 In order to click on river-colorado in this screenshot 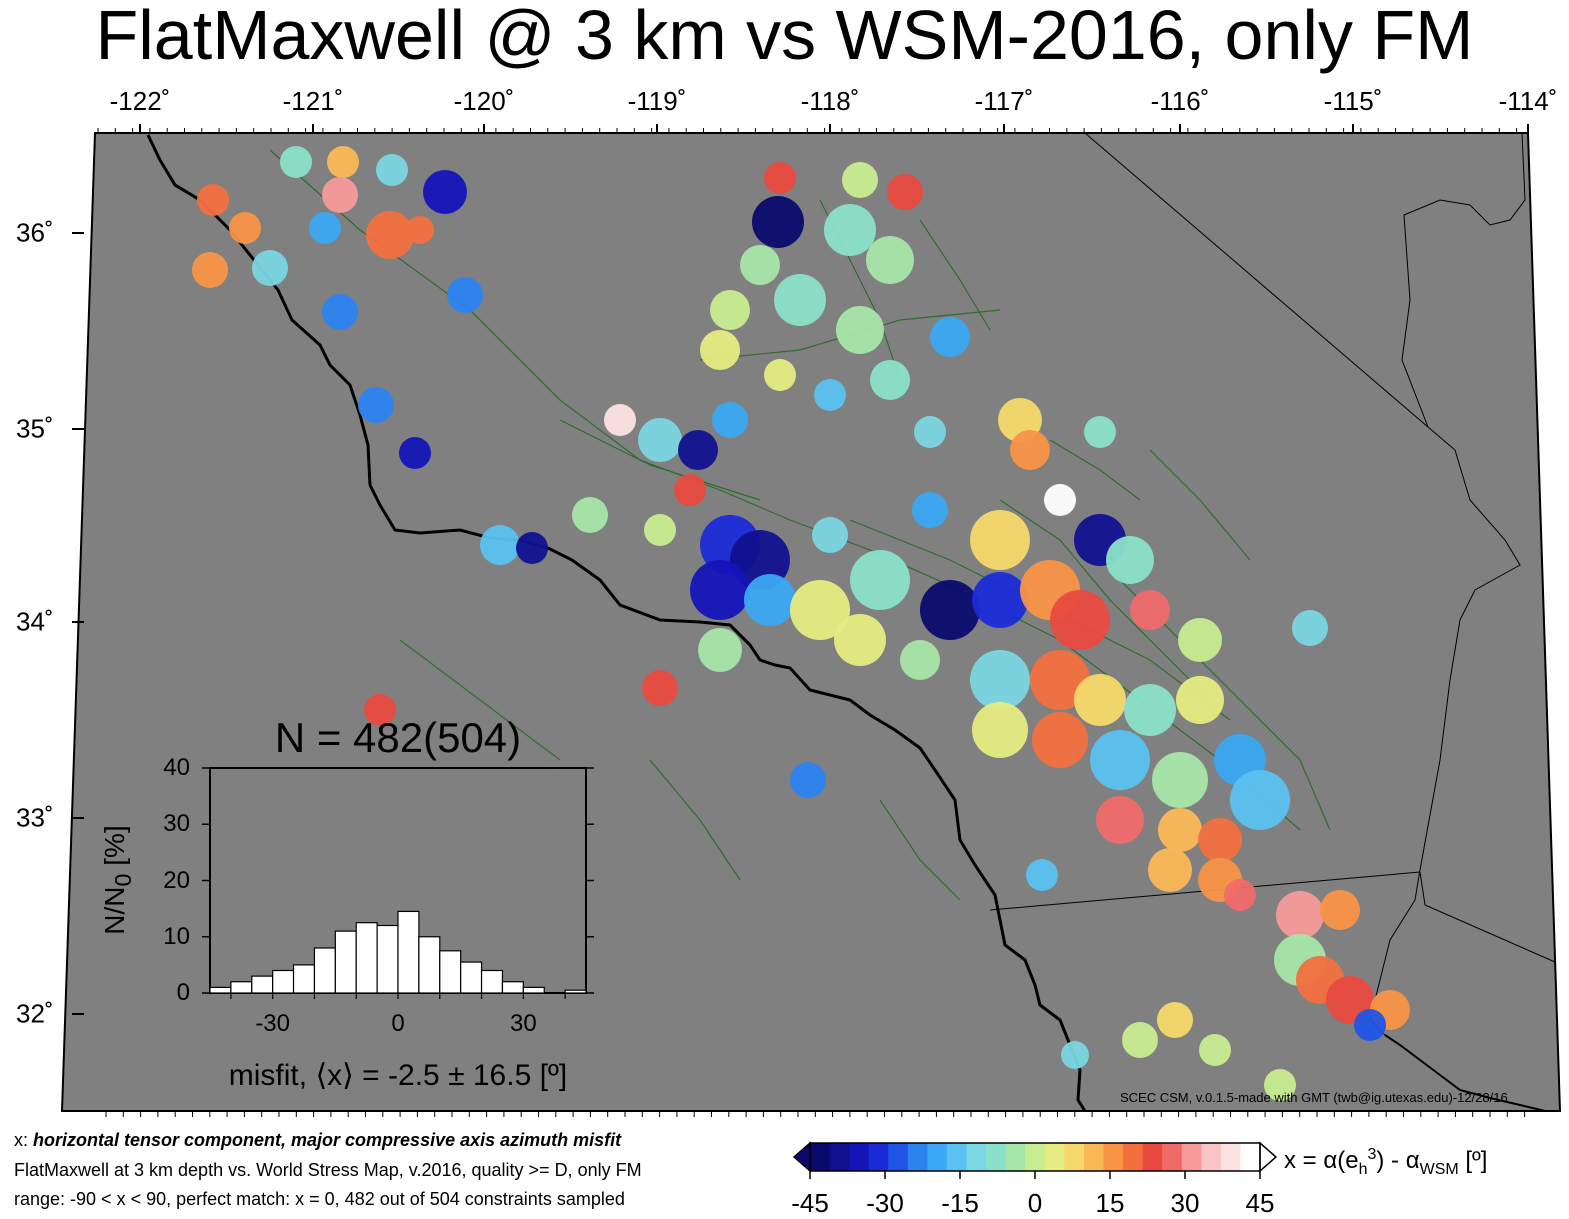, I will do `click(1445, 731)`.